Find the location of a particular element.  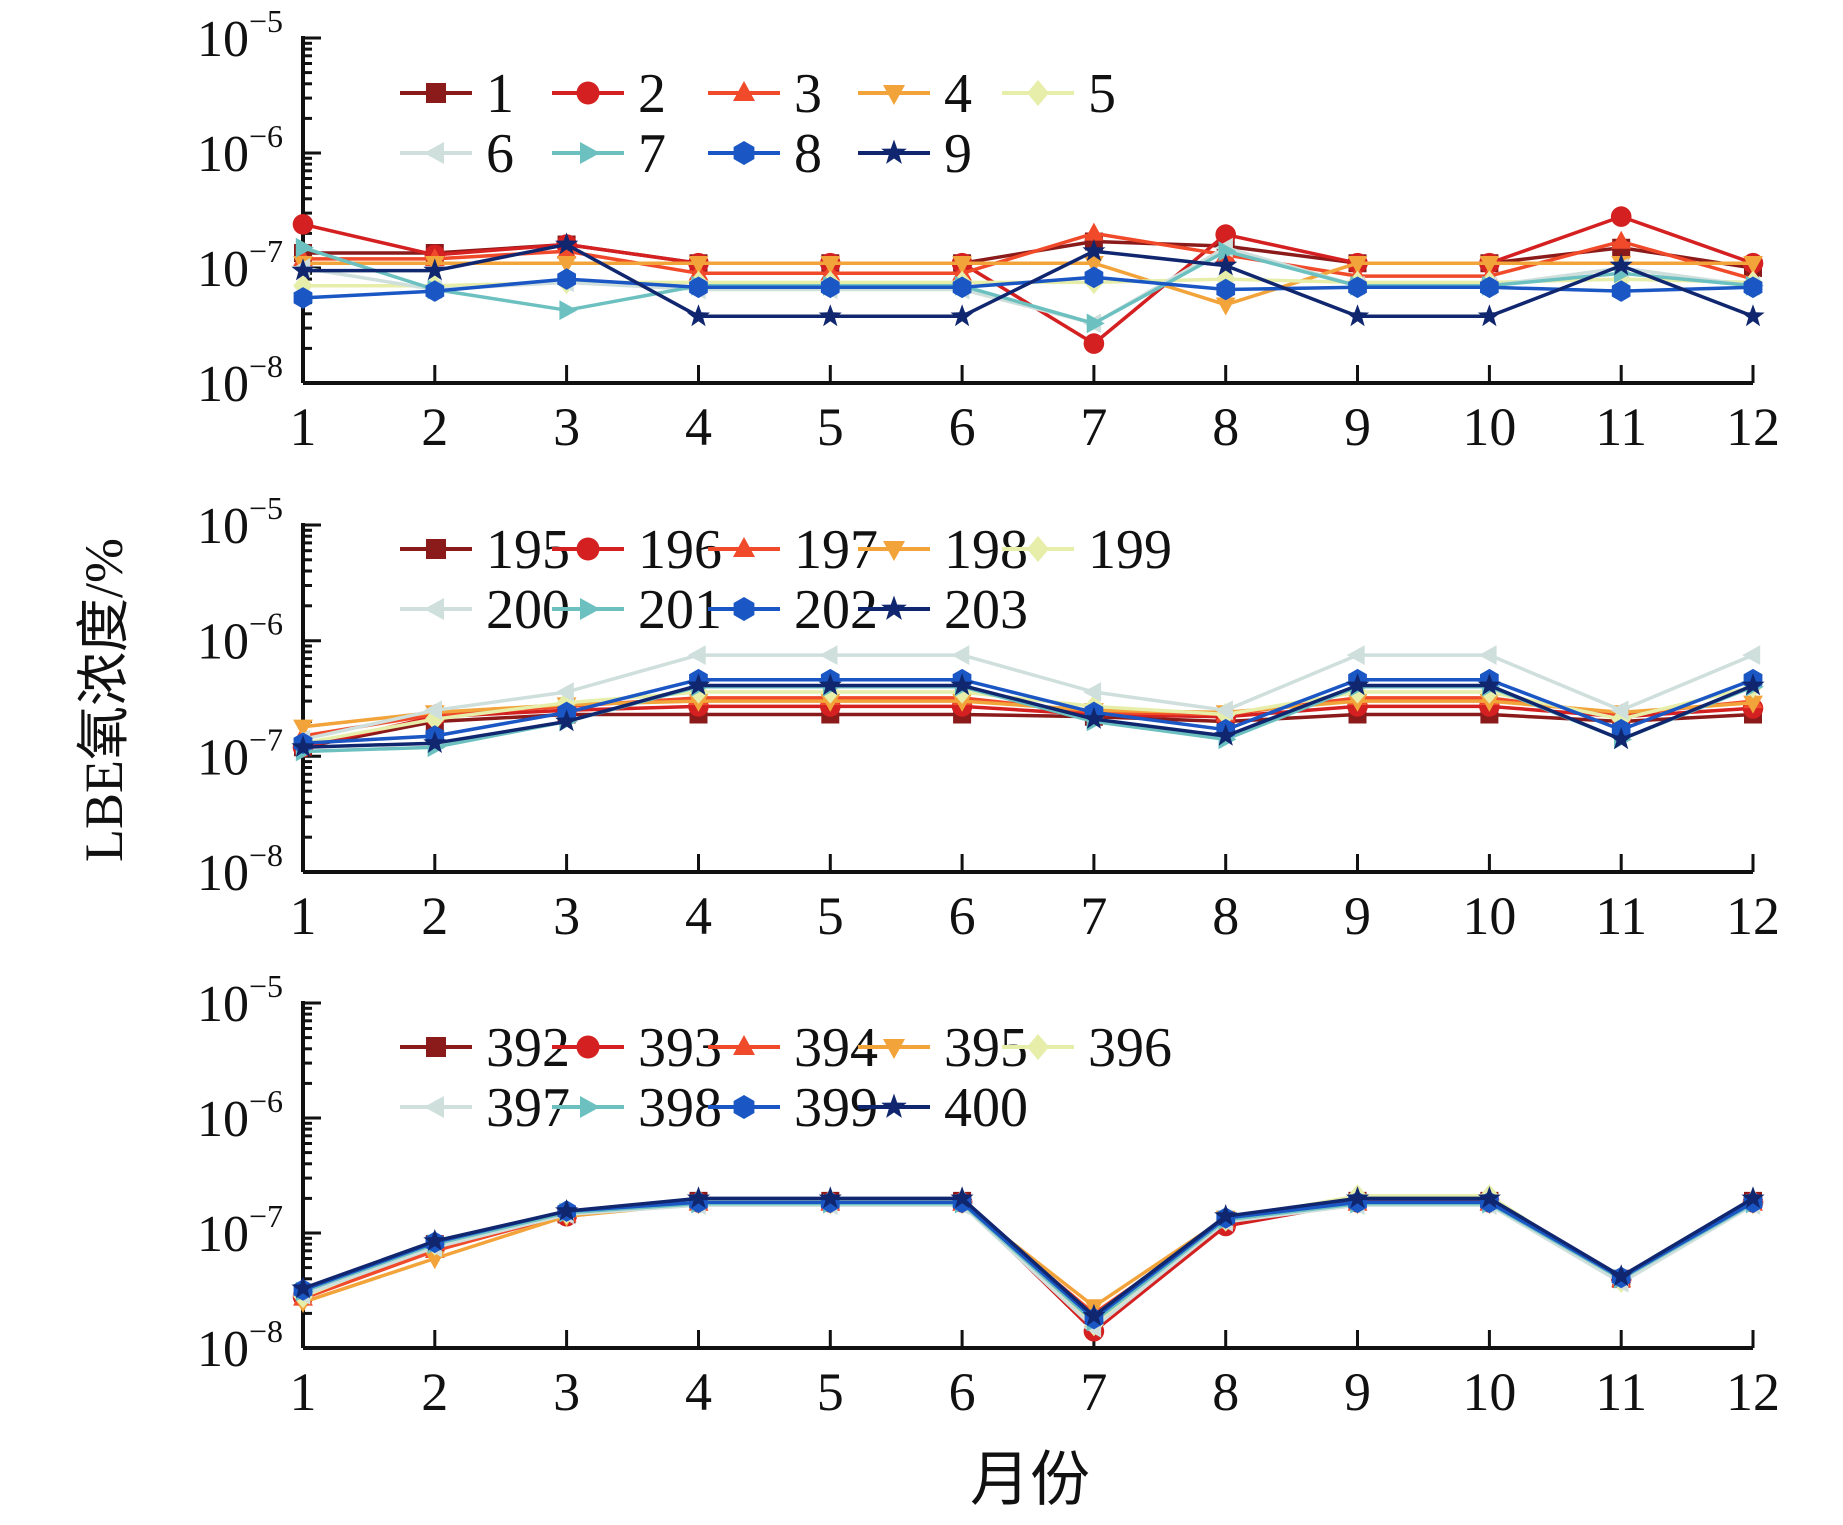

x-tick-label: 1 is located at coordinates (303, 916).